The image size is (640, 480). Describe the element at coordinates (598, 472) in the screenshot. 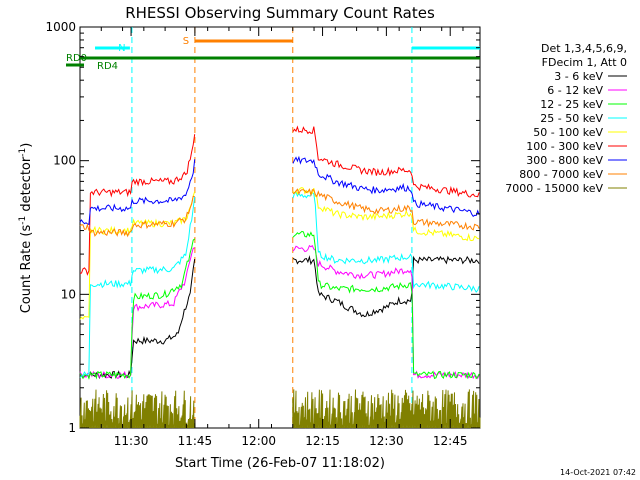

I see `footer-timestamp: 14-Oct-2021 07:42` at that location.